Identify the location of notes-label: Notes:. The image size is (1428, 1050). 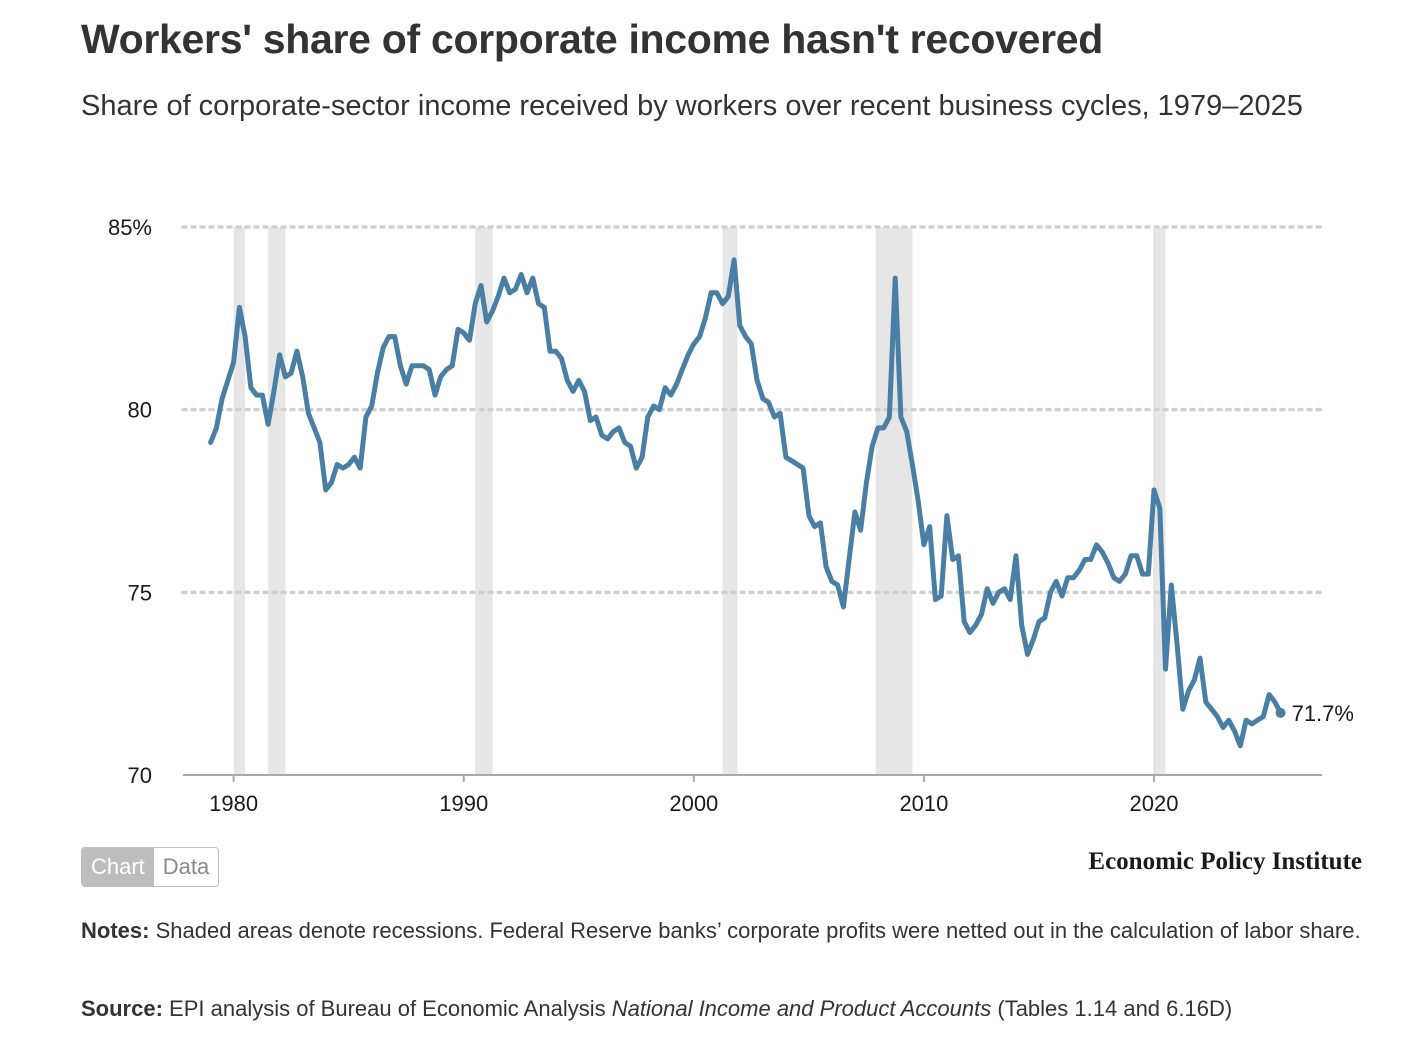
(115, 930).